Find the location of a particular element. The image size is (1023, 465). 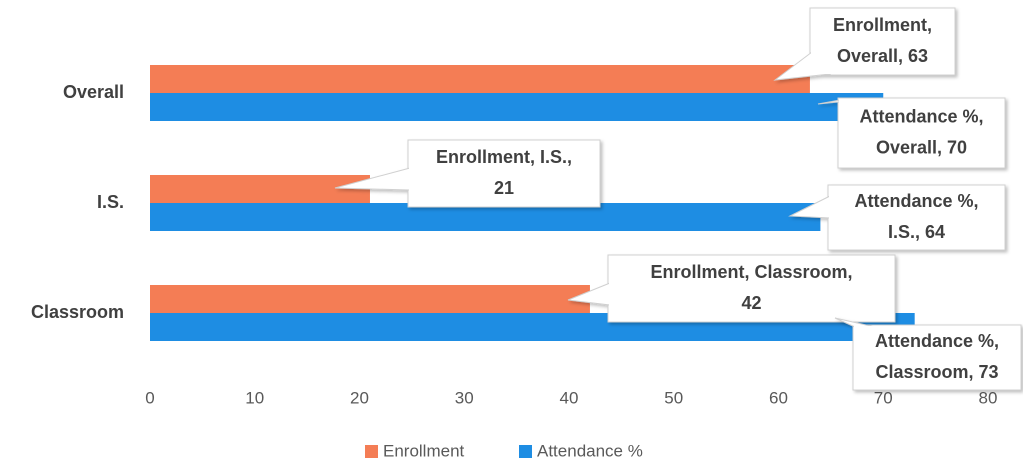

legend-label: Attendance % is located at coordinates (590, 450).